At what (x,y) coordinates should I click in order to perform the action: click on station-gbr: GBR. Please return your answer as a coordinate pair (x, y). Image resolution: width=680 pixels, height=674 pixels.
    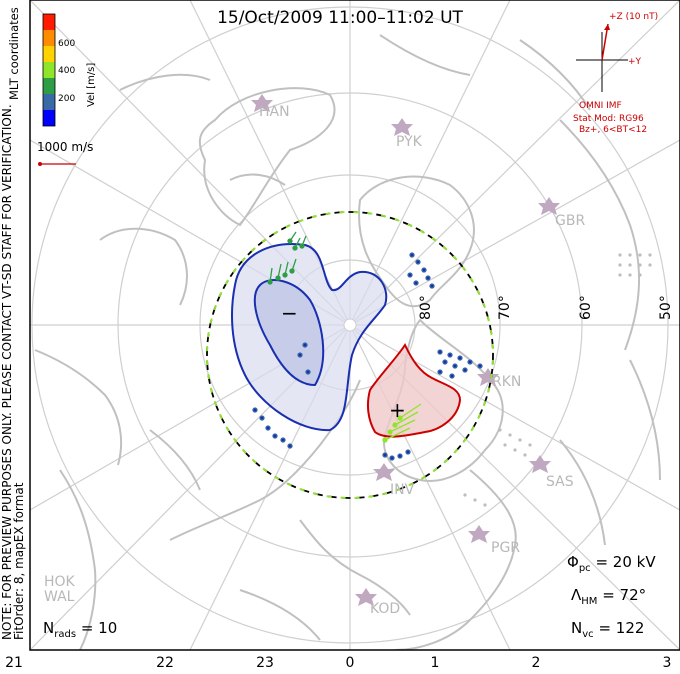
    Looking at the image, I should click on (570, 221).